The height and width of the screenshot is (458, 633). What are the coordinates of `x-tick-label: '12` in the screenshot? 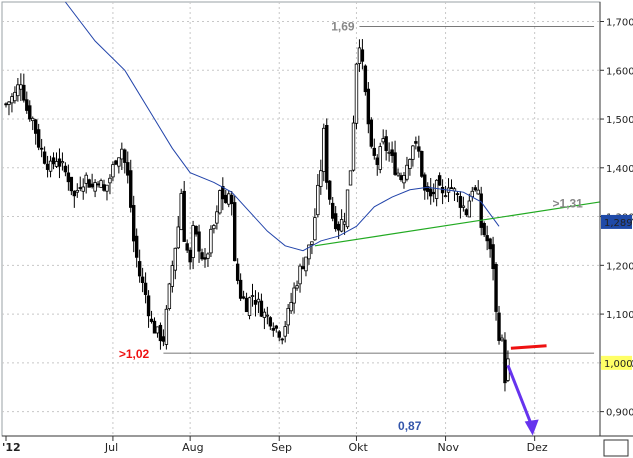 It's located at (11, 447).